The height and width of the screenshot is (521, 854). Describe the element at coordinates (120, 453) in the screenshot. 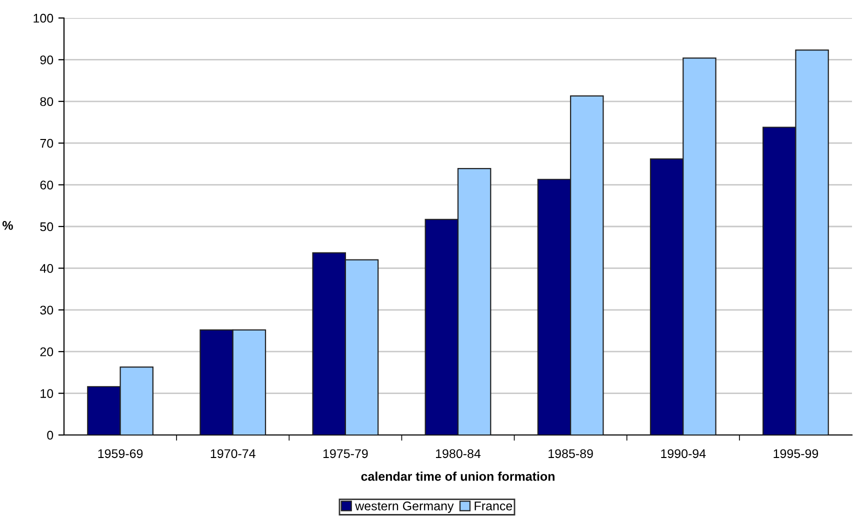

I see `x-tick-label: 1959-69` at that location.